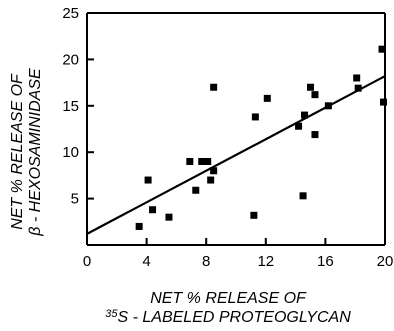 This screenshot has width=394, height=331. Describe the element at coordinates (17, 151) in the screenshot. I see `y-axis-label-line1: NET % RELEASE OF` at that location.